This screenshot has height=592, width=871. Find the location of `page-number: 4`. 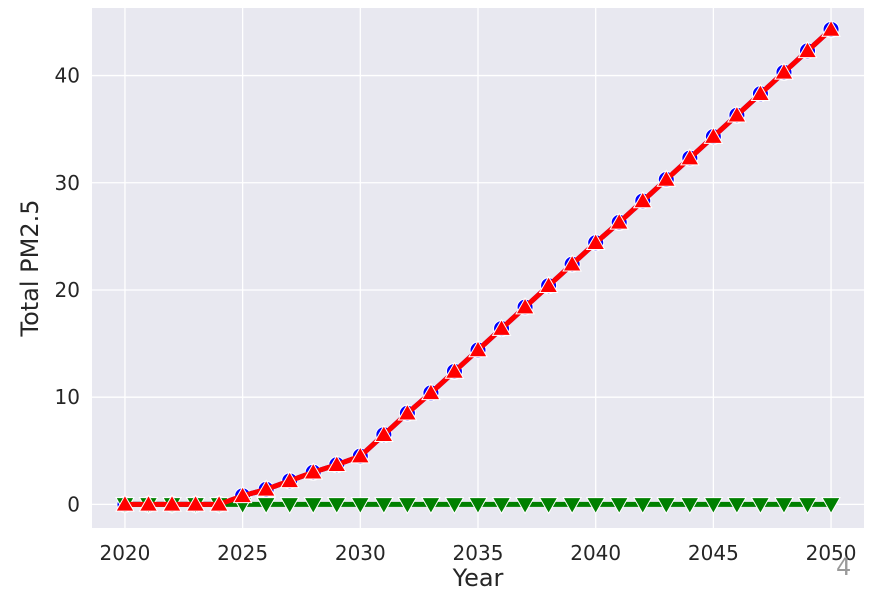

page-number: 4 is located at coordinates (844, 567).